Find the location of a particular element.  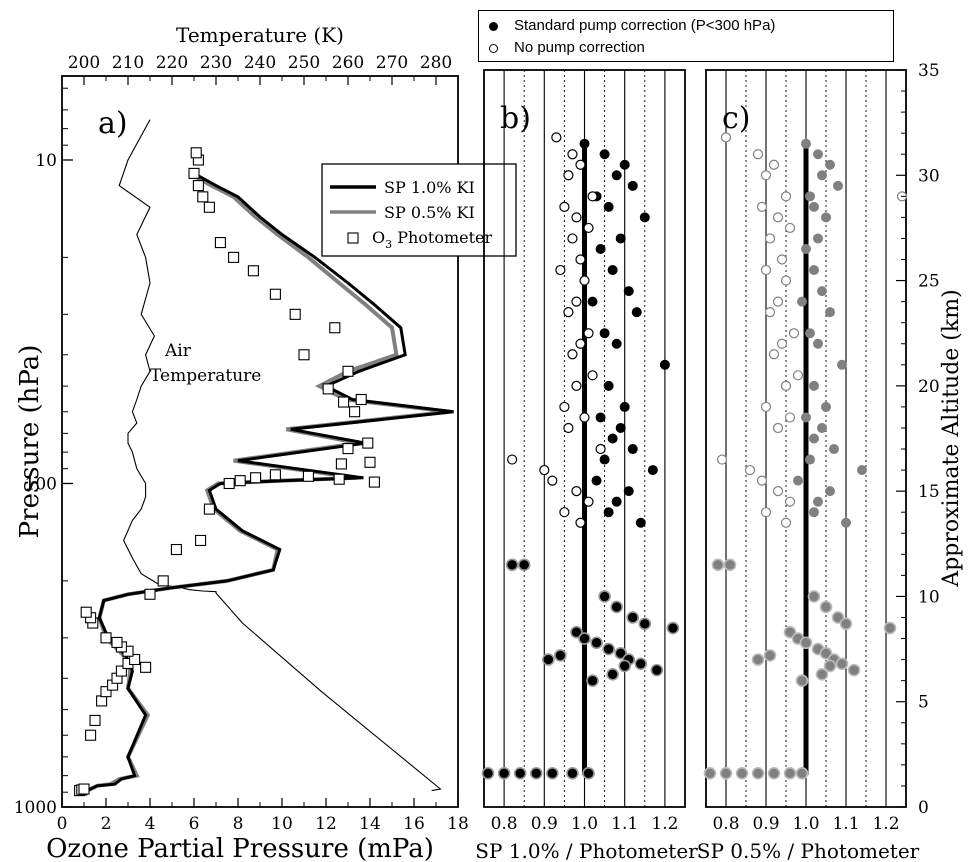

top-tick-label-a: 240 is located at coordinates (260, 63).